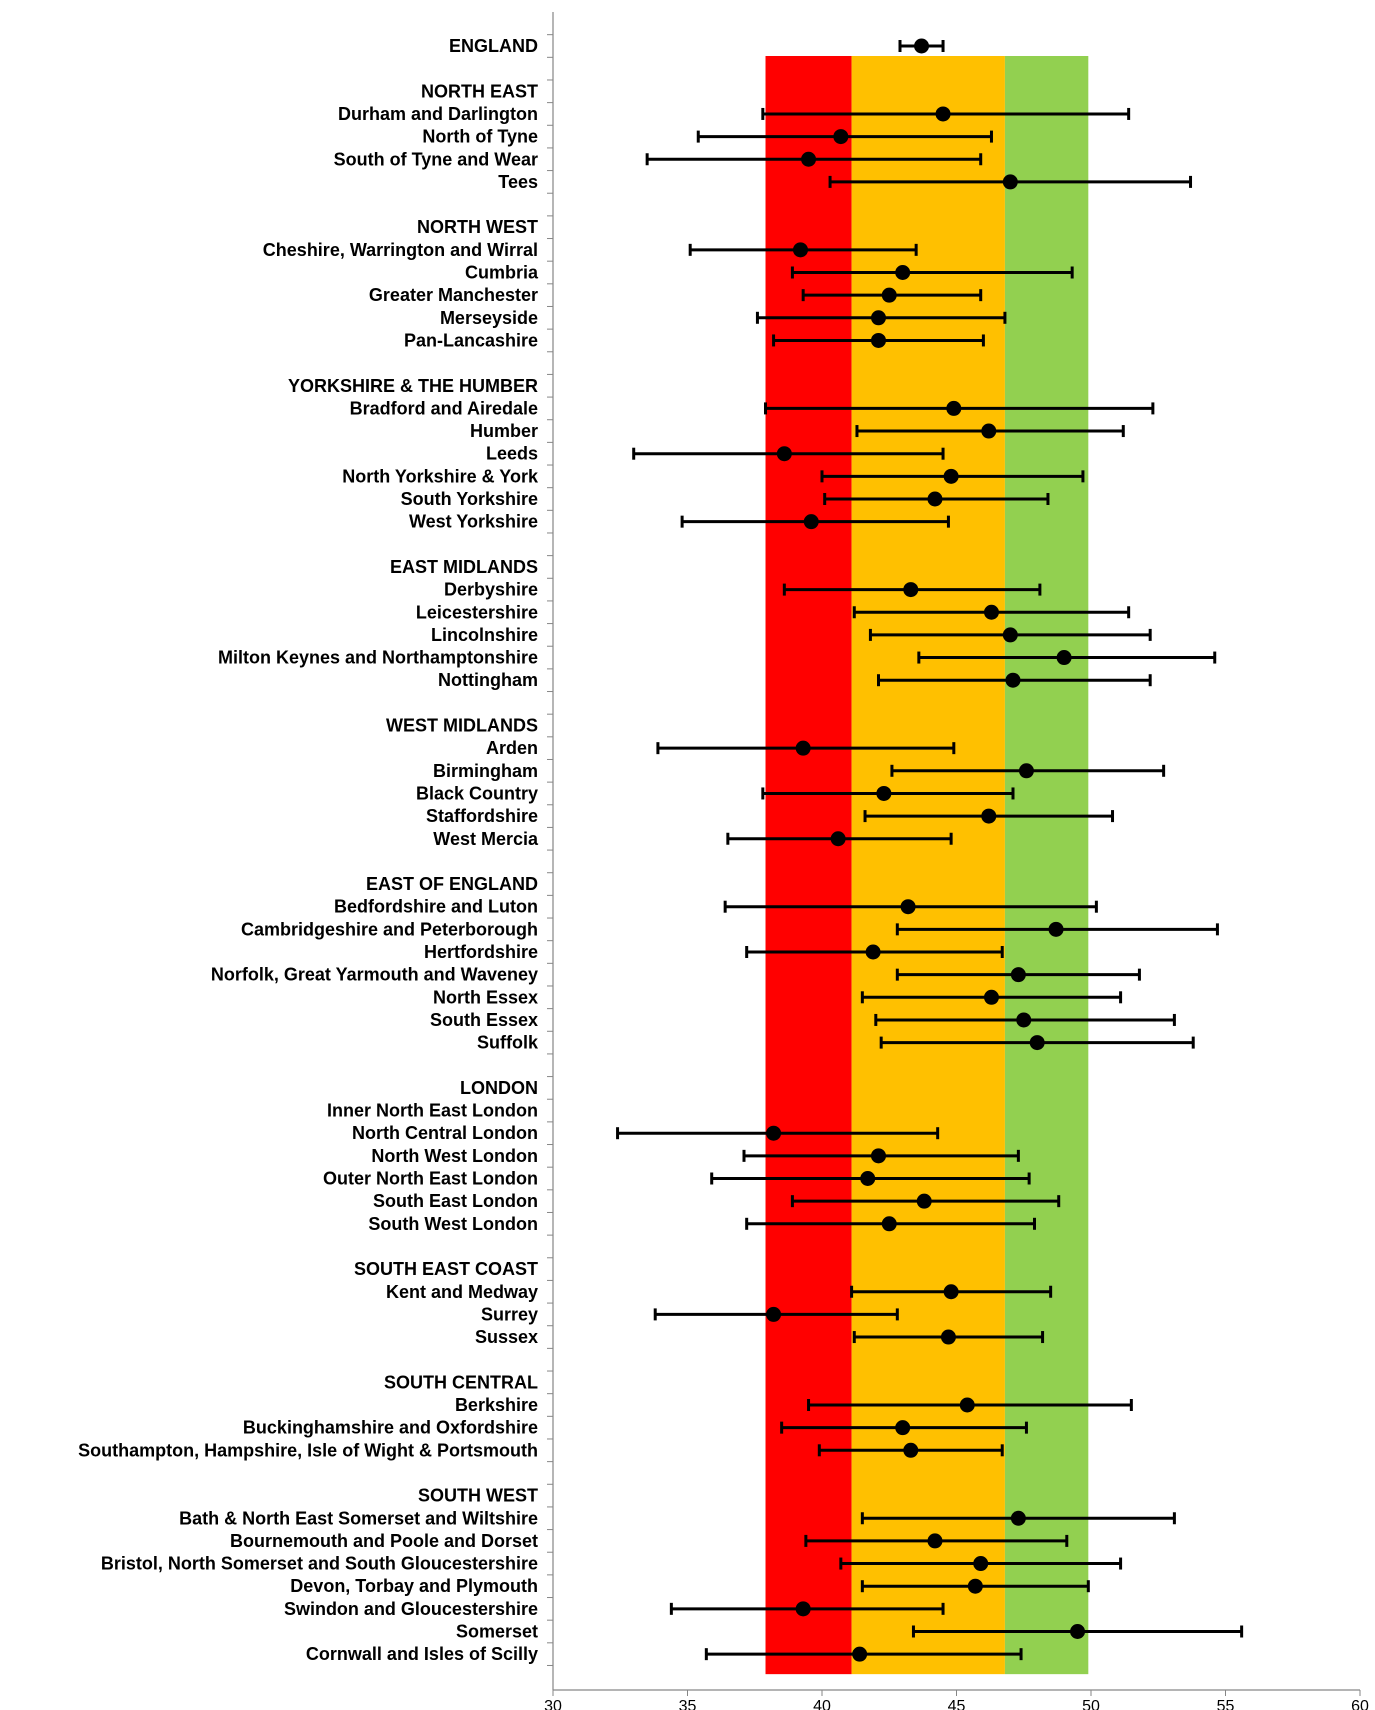  What do you see at coordinates (453, 1224) in the screenshot?
I see `category-label: South West London` at bounding box center [453, 1224].